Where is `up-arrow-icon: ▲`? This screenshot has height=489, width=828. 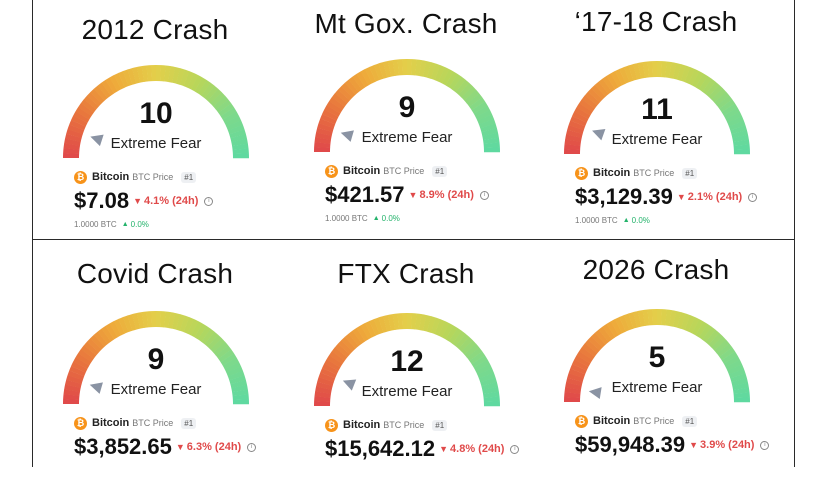 up-arrow-icon: ▲ is located at coordinates (626, 220).